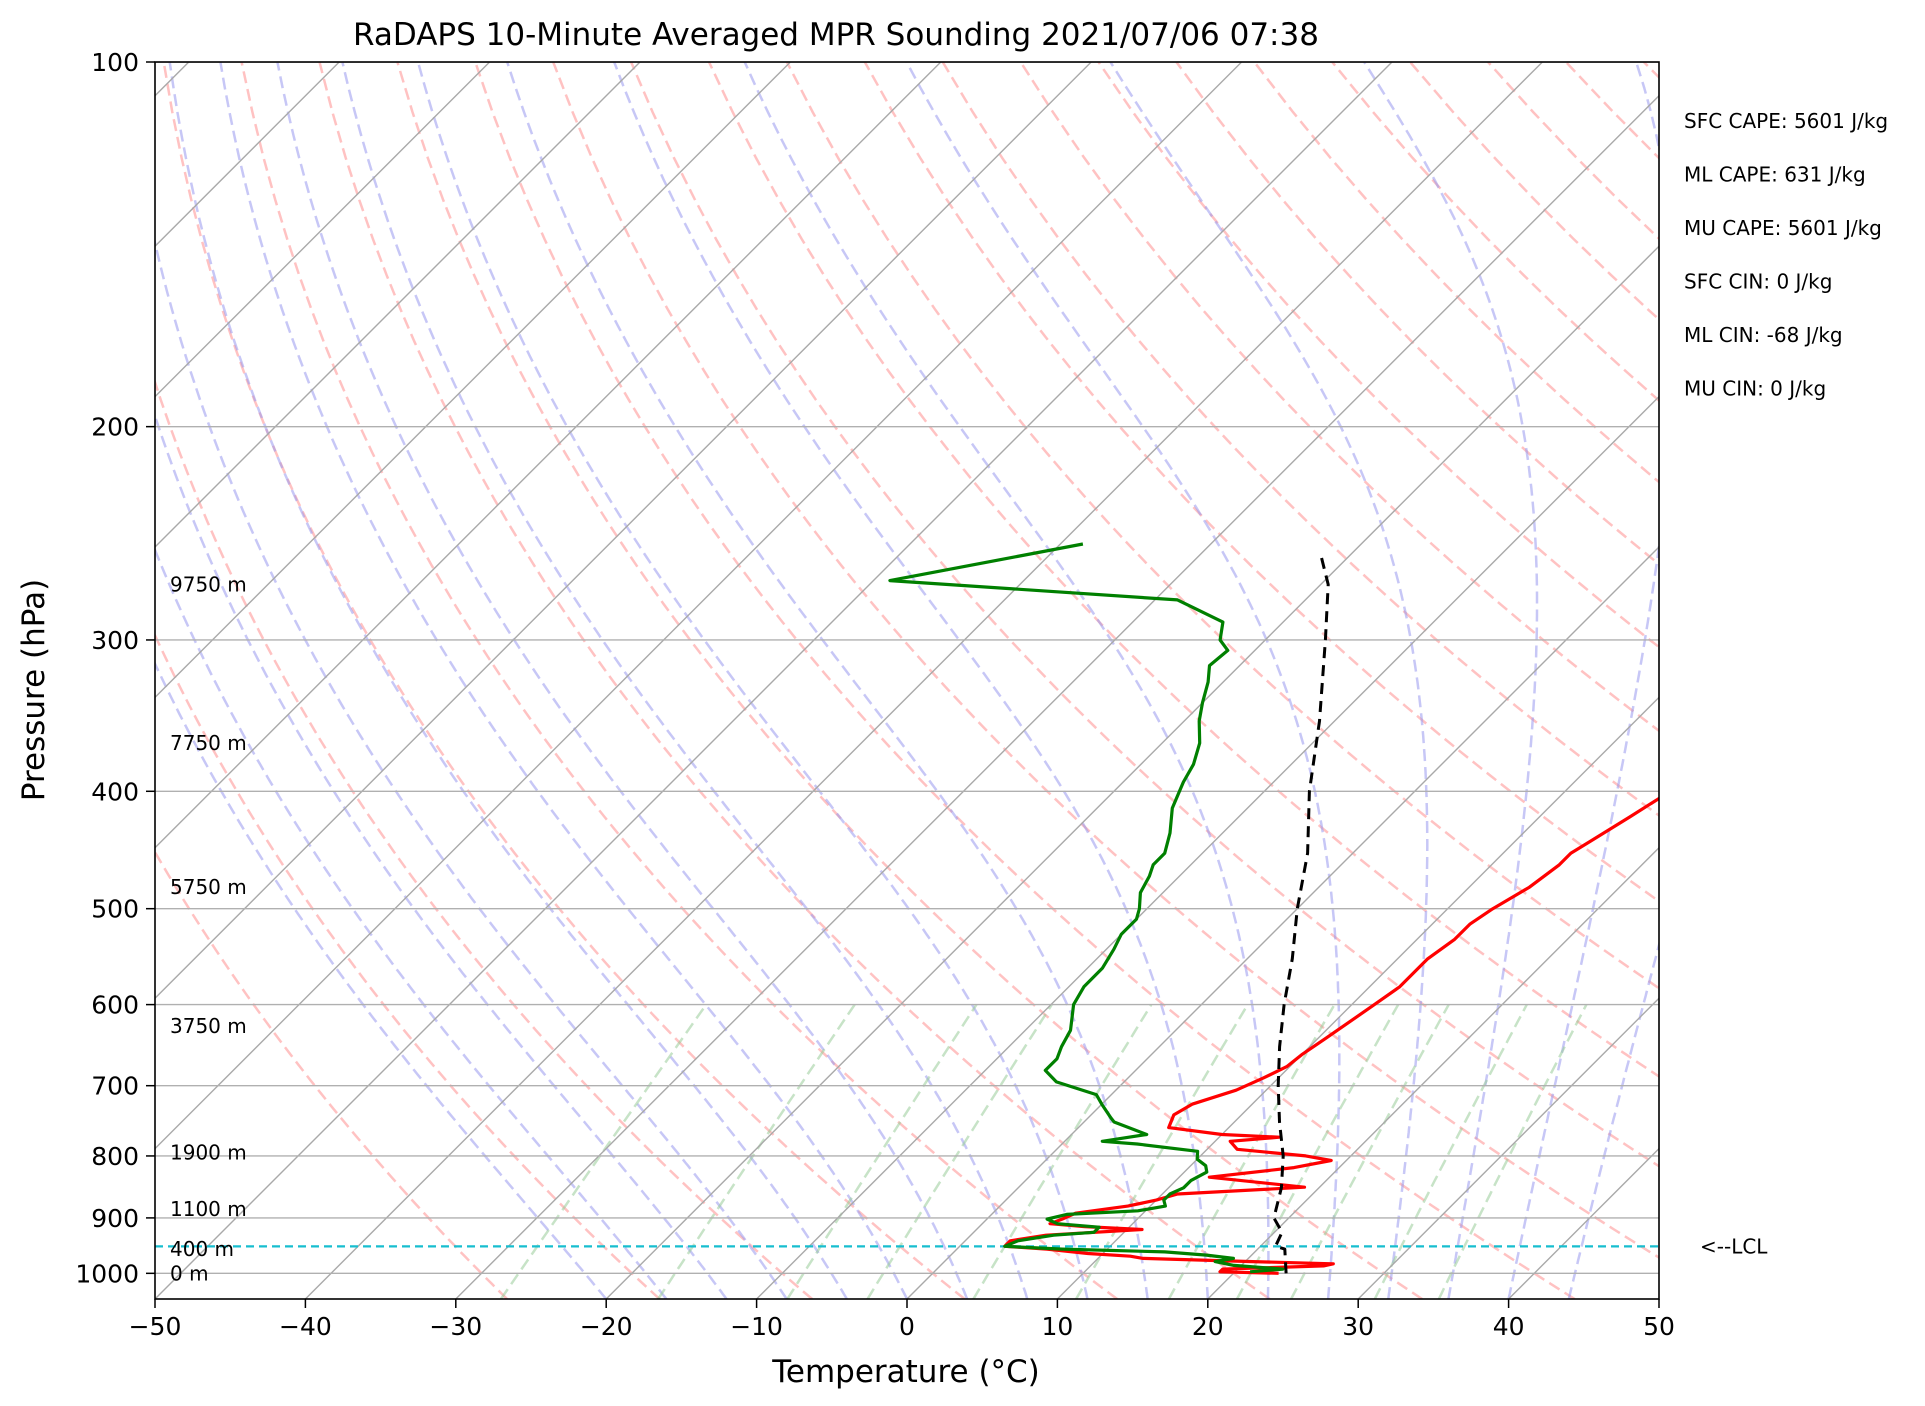  What do you see at coordinates (1755, 389) in the screenshot?
I see `stat-line: MU CIN: 0 J/kg` at bounding box center [1755, 389].